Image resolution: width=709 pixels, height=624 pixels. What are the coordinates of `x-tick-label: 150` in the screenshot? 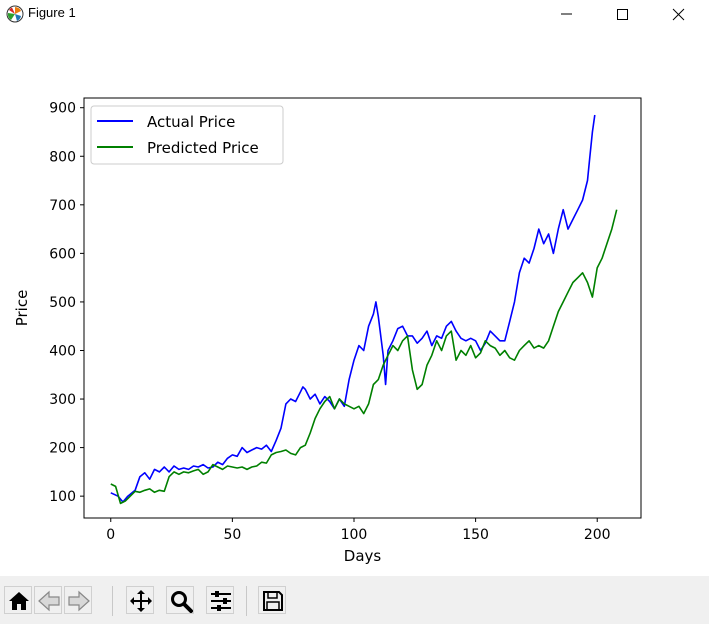 It's located at (475, 535).